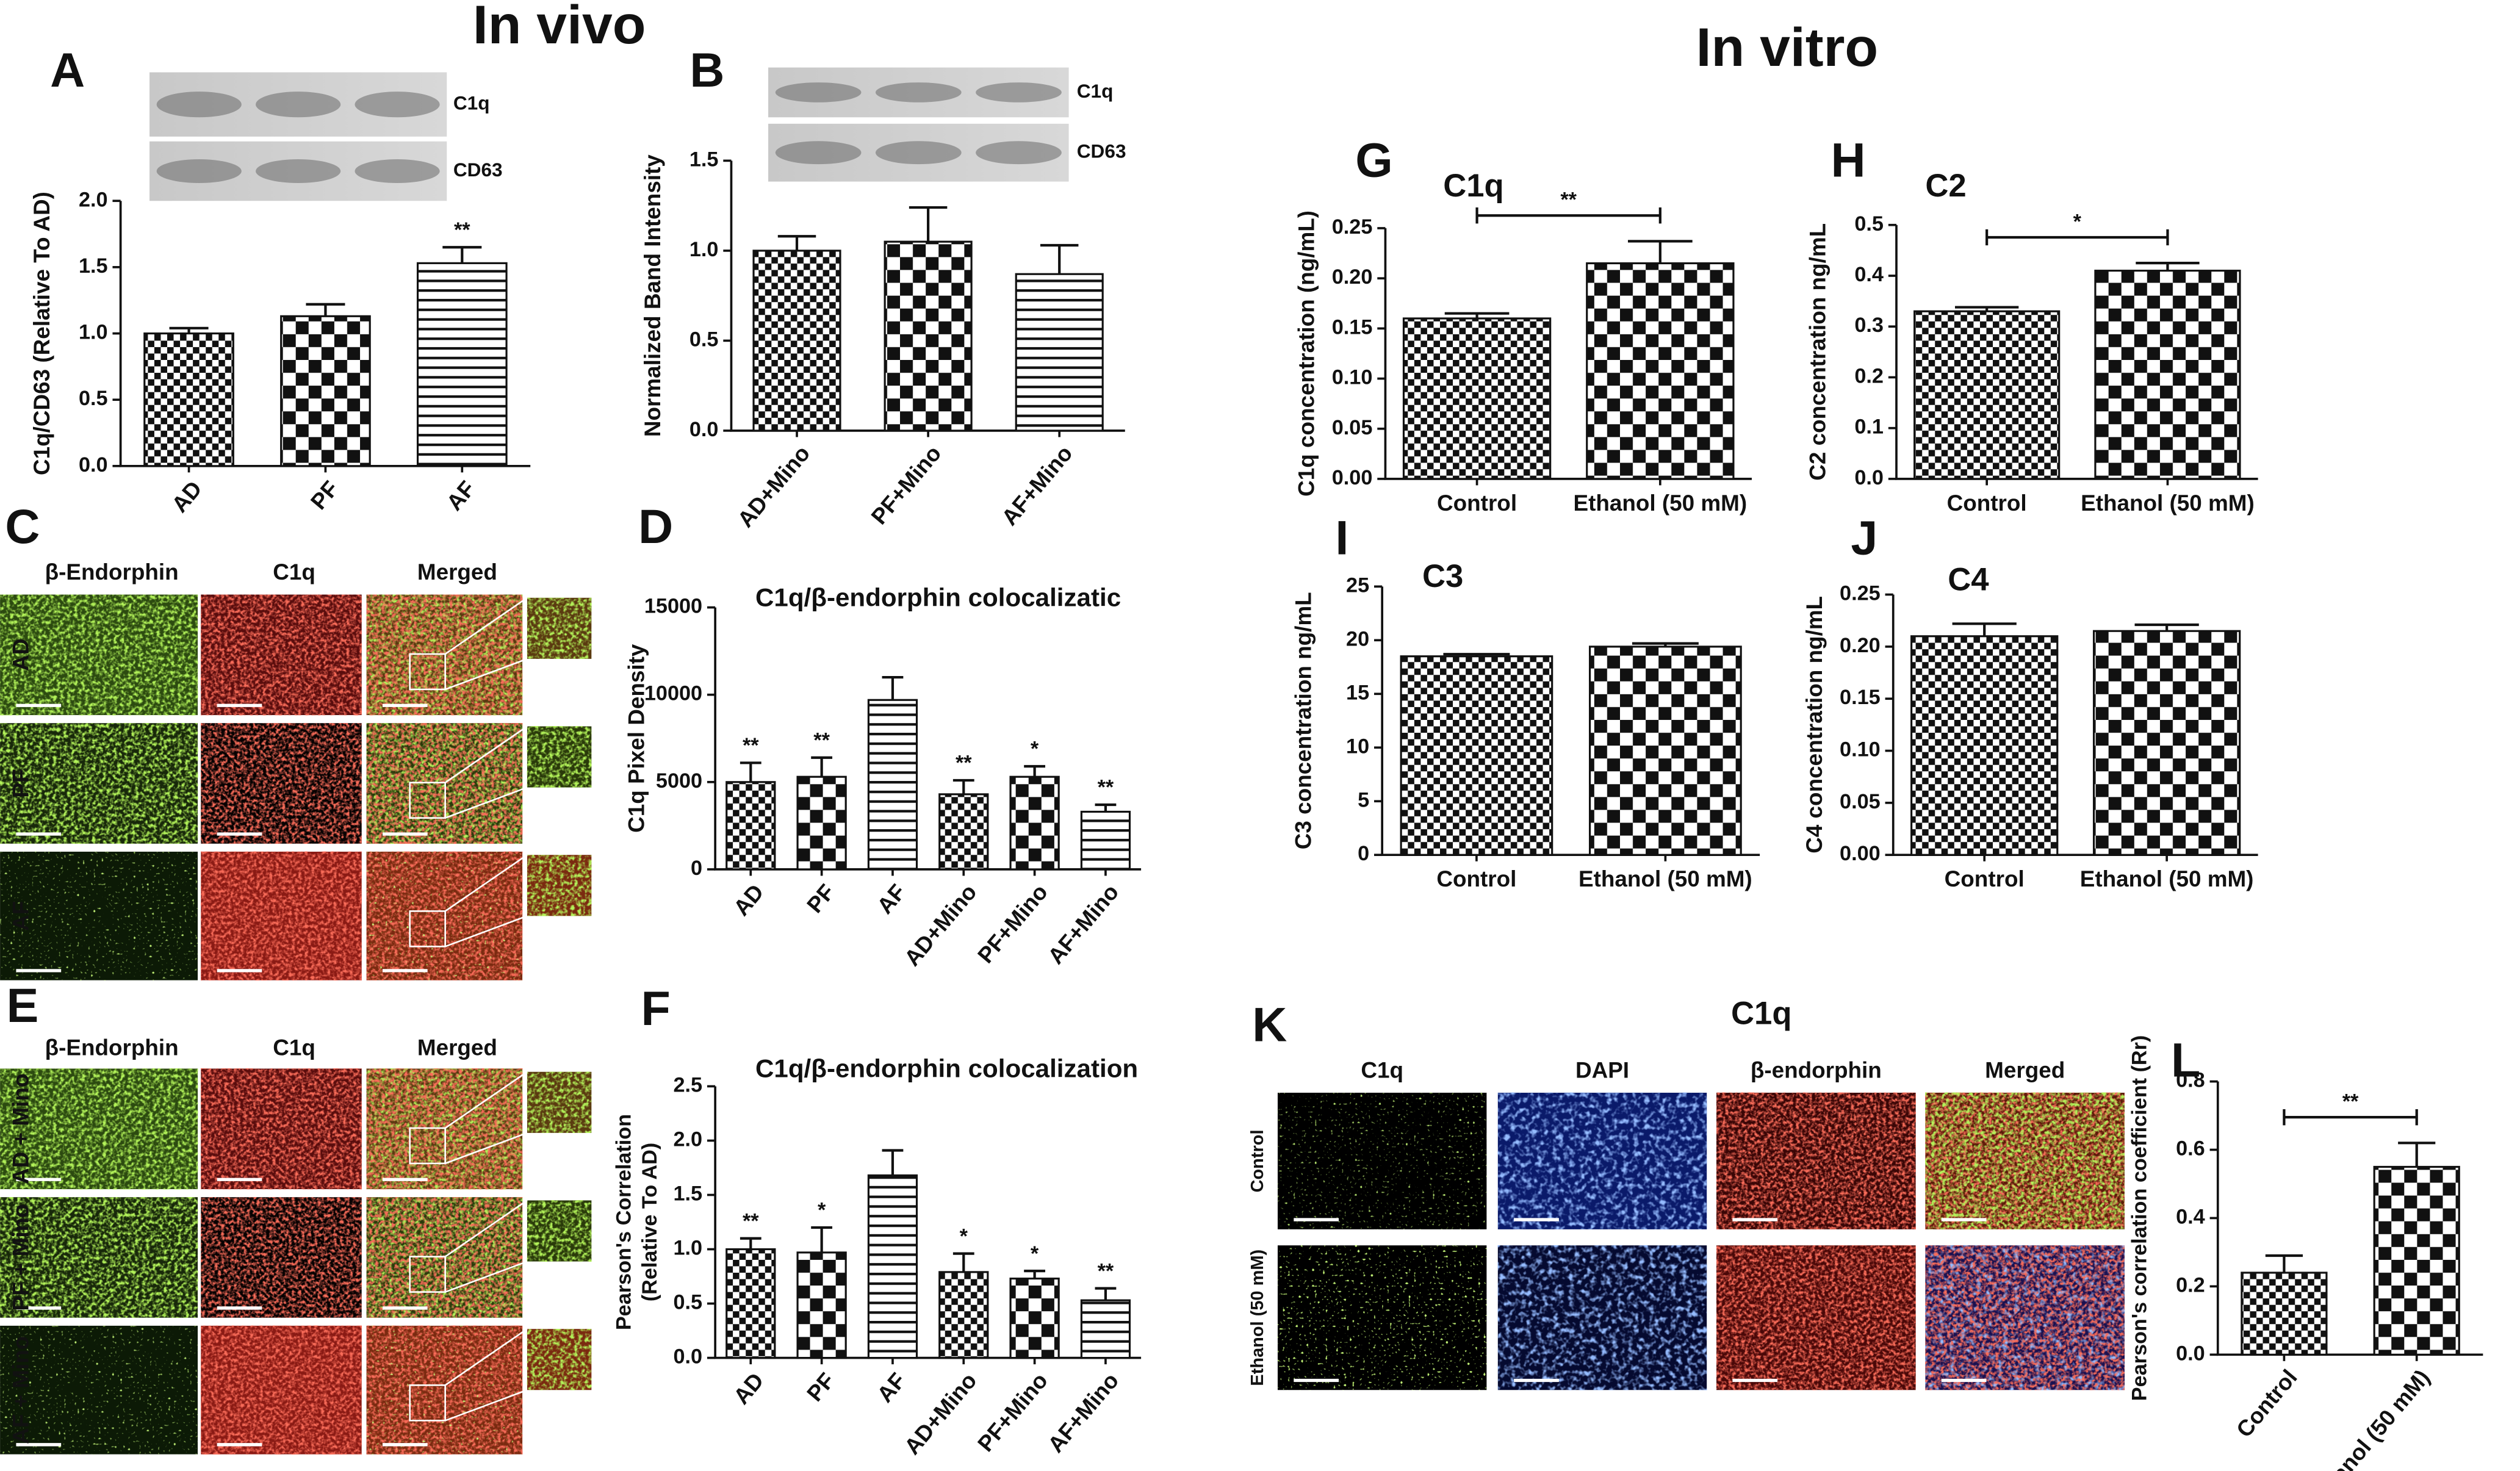 This screenshot has width=2520, height=1471. Describe the element at coordinates (704, 429) in the screenshot. I see `y-tick-label: 0.0` at that location.